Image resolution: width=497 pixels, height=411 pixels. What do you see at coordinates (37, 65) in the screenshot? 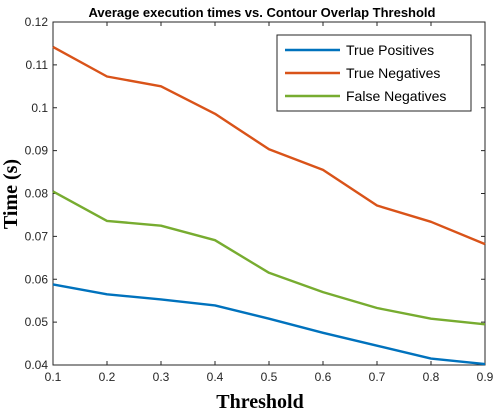
I see `y-tick-label: 0.11` at bounding box center [37, 65].